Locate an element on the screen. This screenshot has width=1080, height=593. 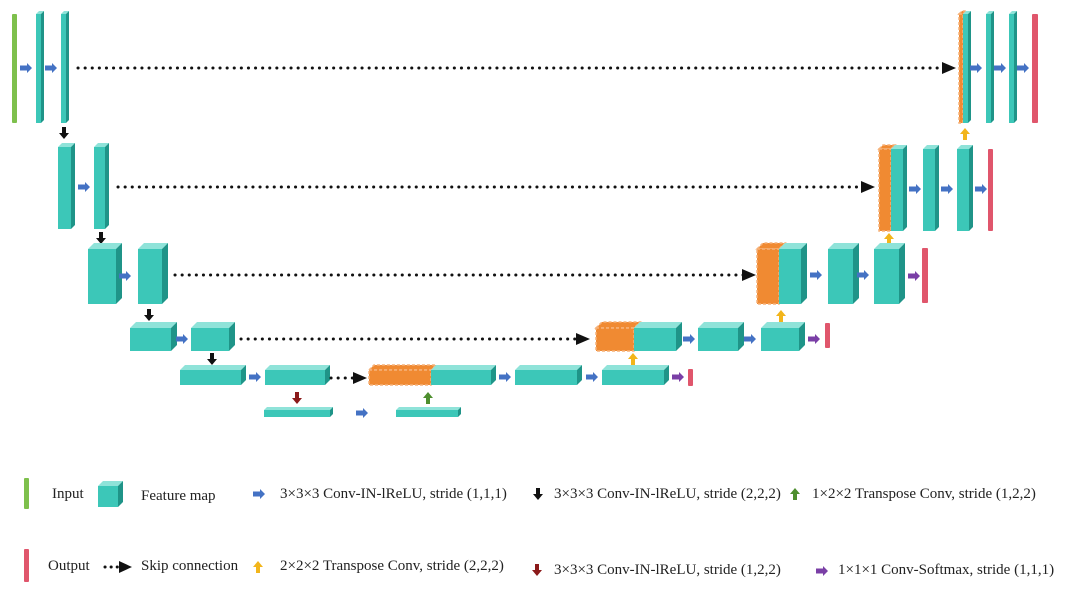
legend-input-label: Input is located at coordinates (68, 494).